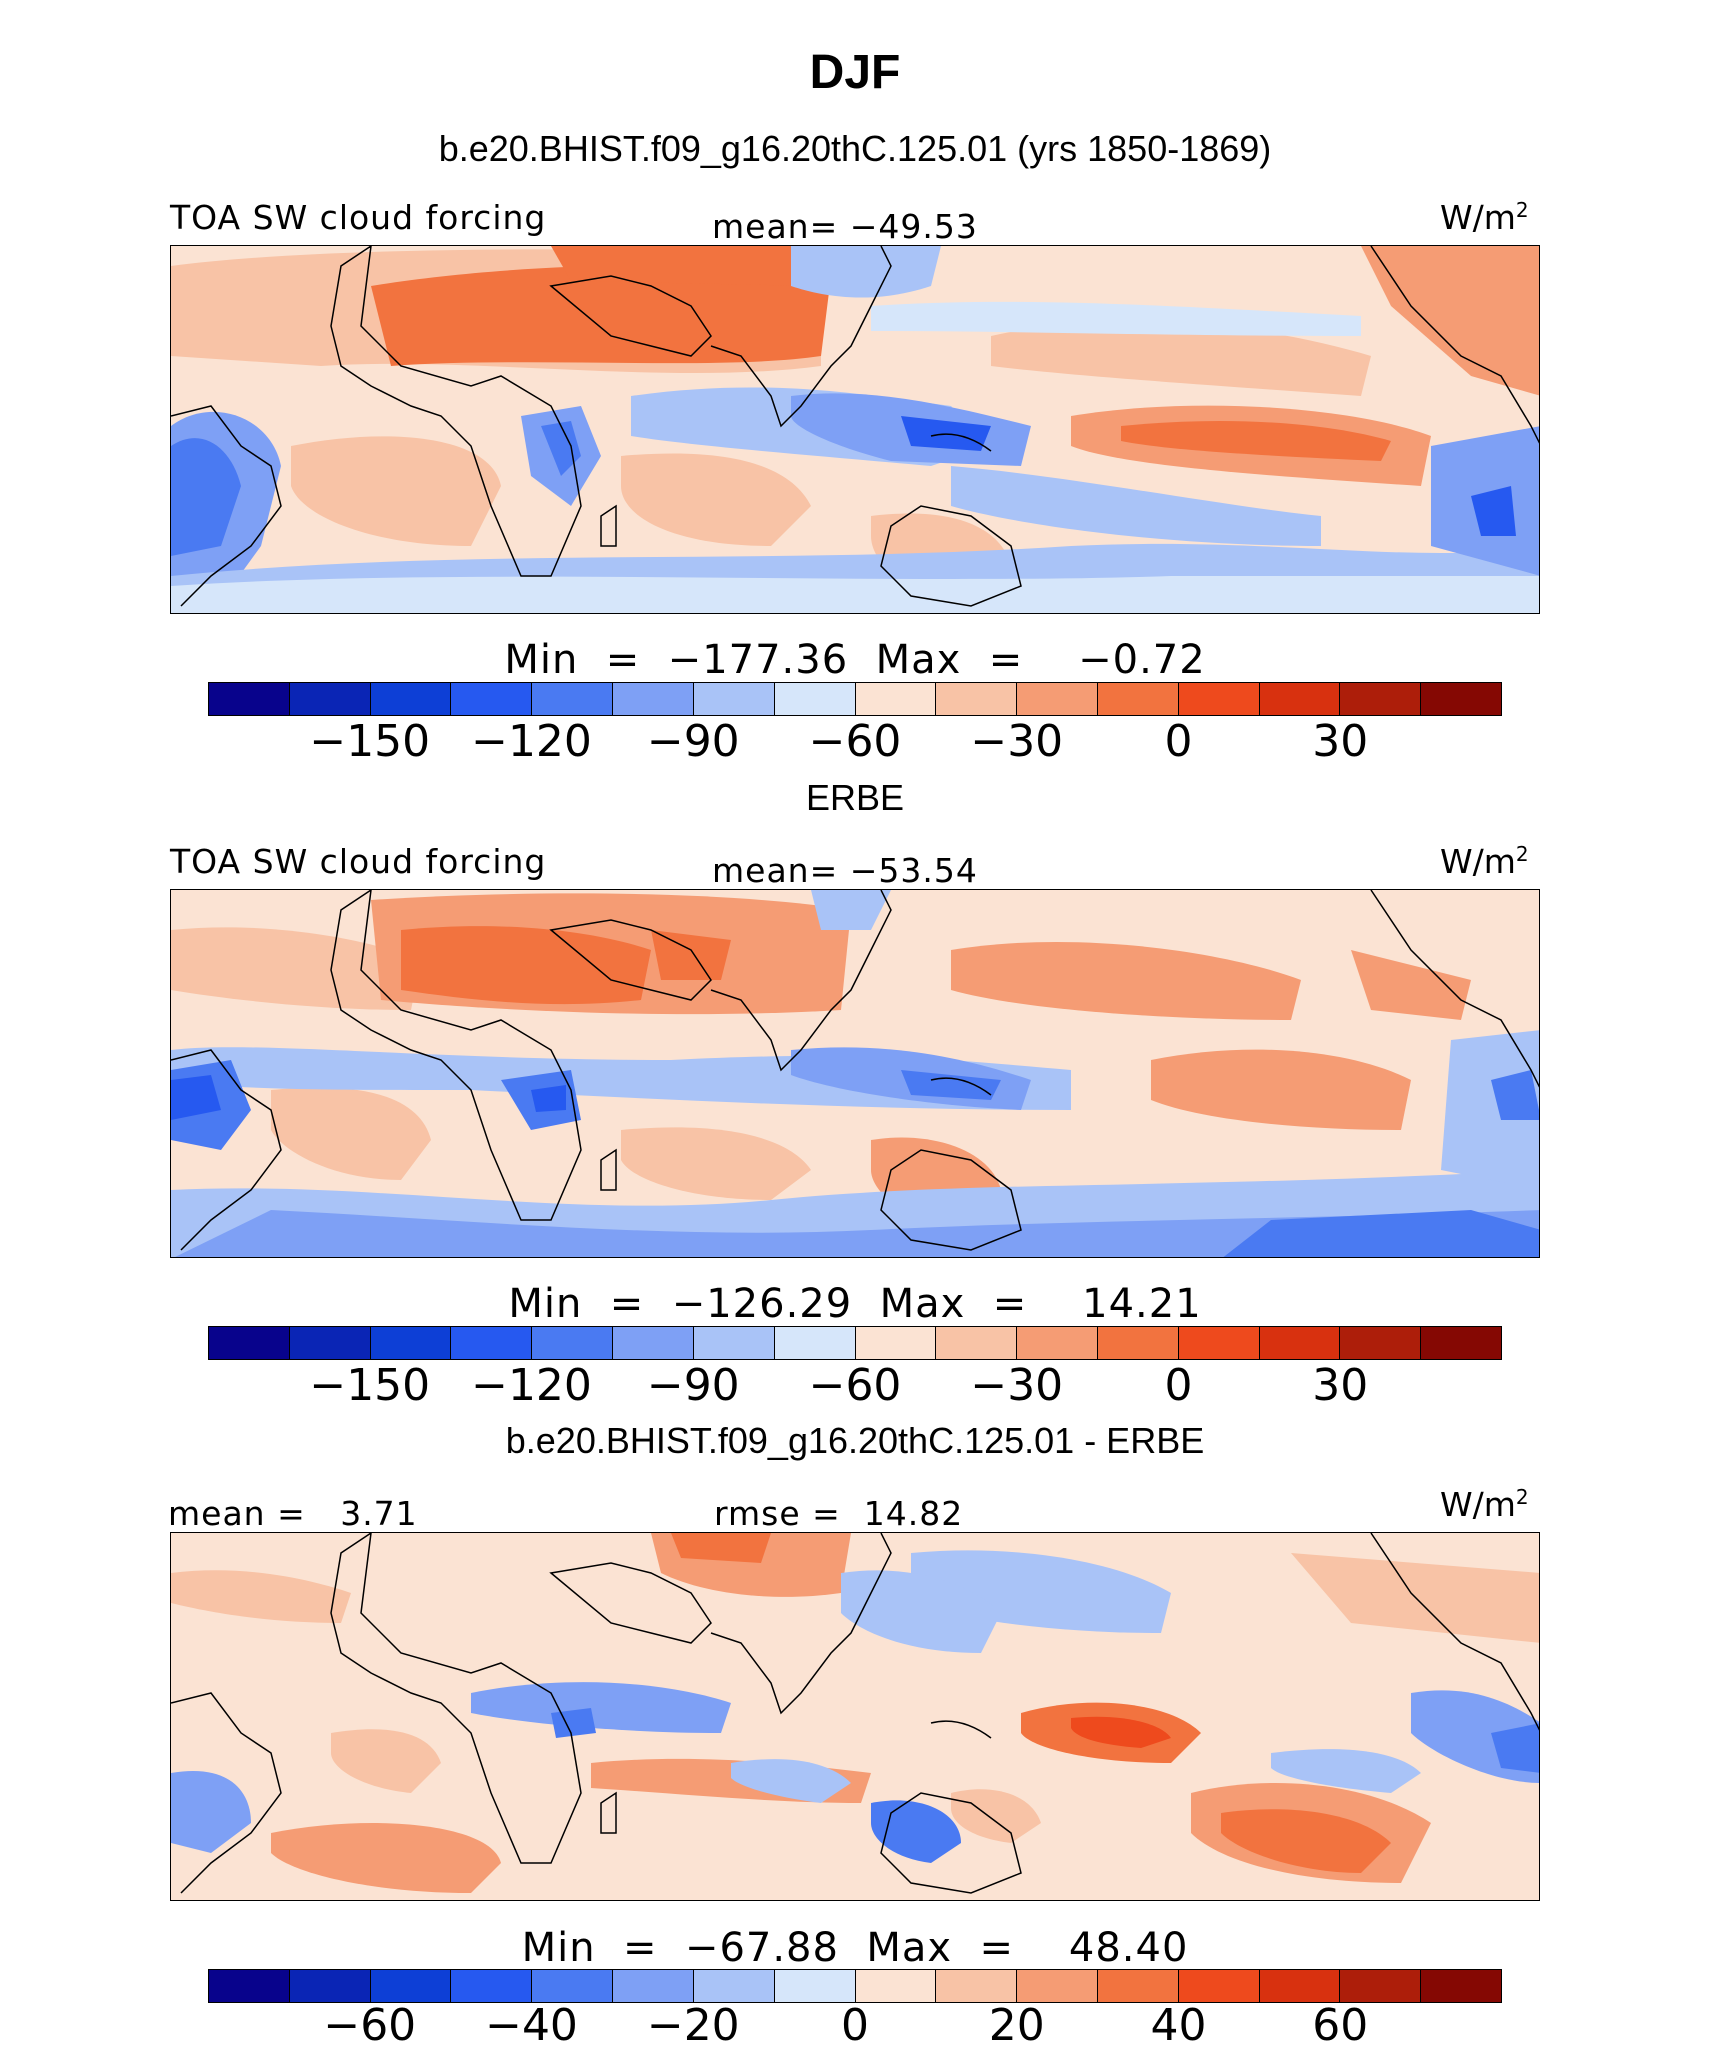 The image size is (1710, 2051). Describe the element at coordinates (855, 429) in the screenshot. I see `panel1-map` at that location.